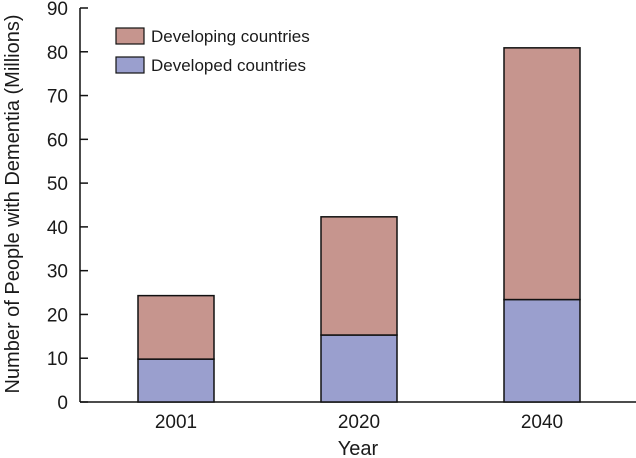  What do you see at coordinates (358, 448) in the screenshot?
I see `x-axis-title: Year` at bounding box center [358, 448].